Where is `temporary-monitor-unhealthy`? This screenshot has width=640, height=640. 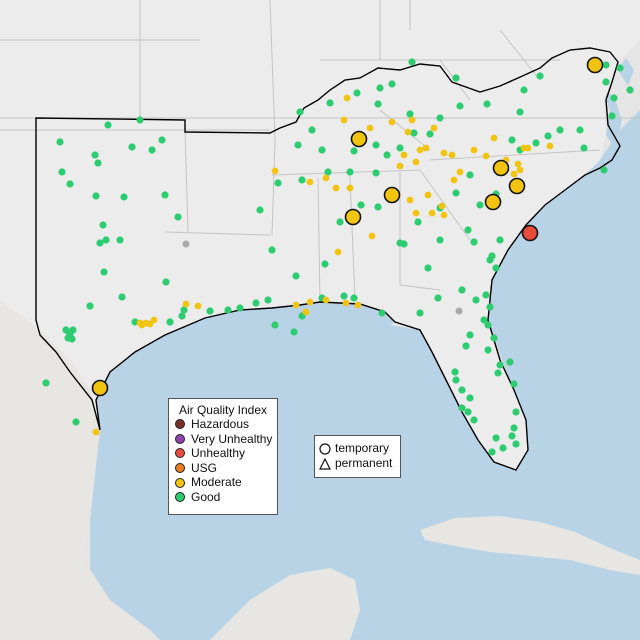 temporary-monitor-unhealthy is located at coordinates (530, 233).